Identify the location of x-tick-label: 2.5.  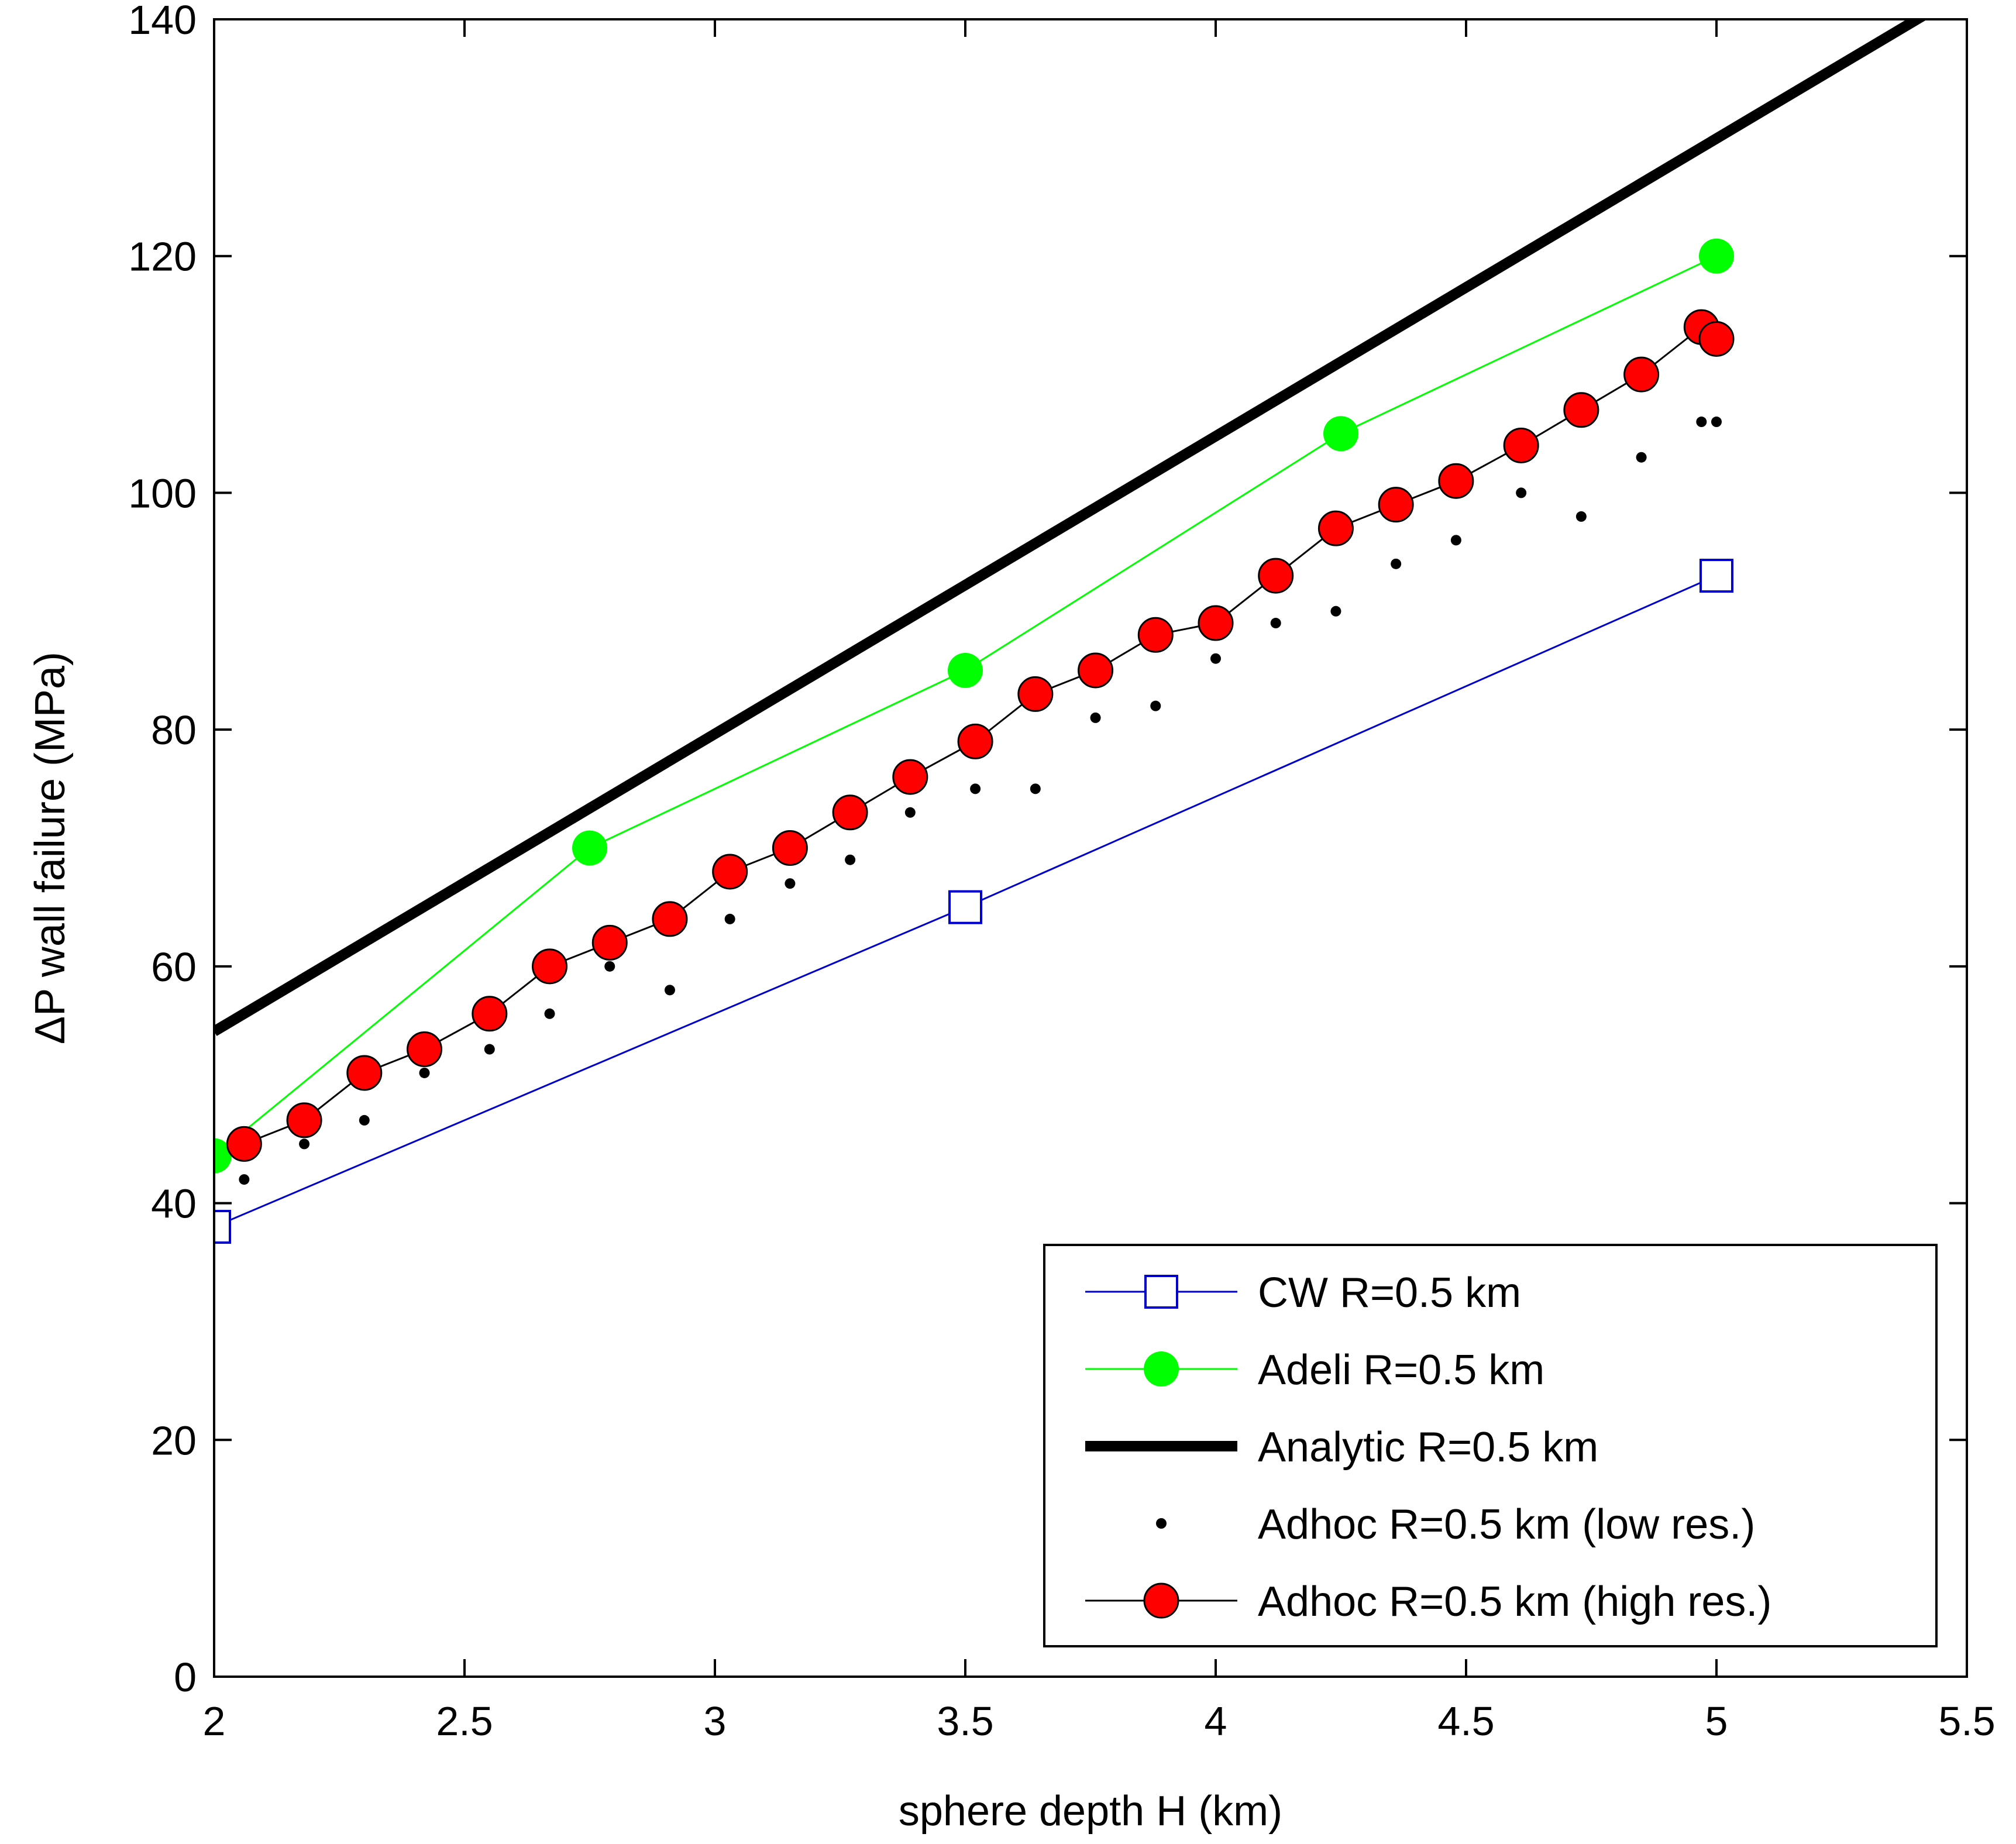
(464, 1721).